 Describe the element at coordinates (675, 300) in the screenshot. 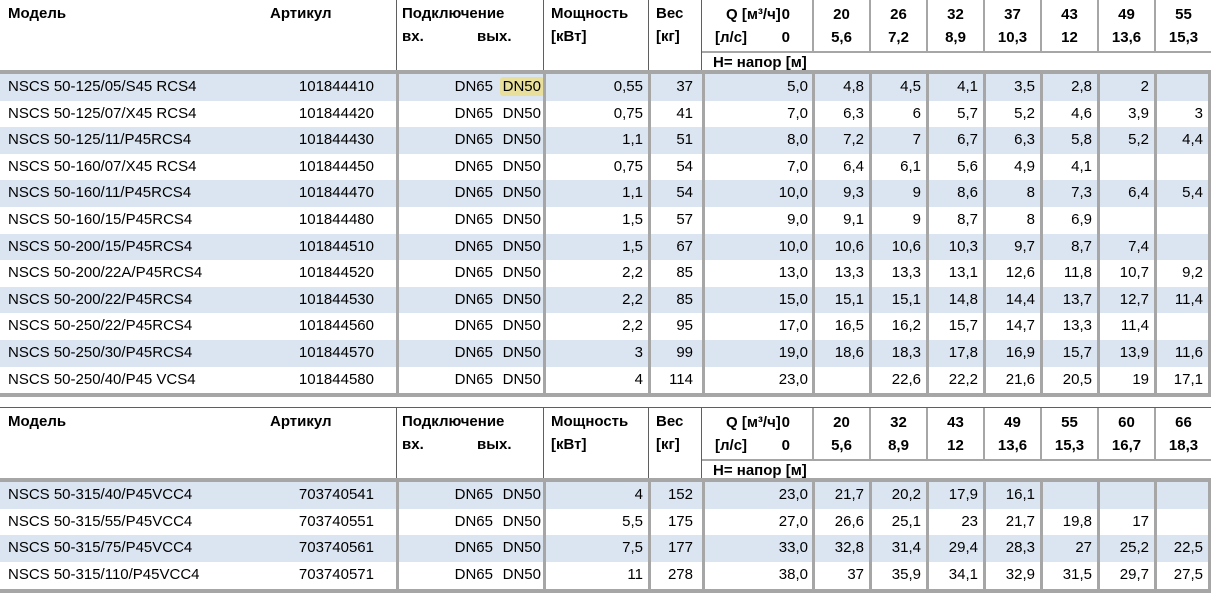

I see `cell-weight: 85` at that location.